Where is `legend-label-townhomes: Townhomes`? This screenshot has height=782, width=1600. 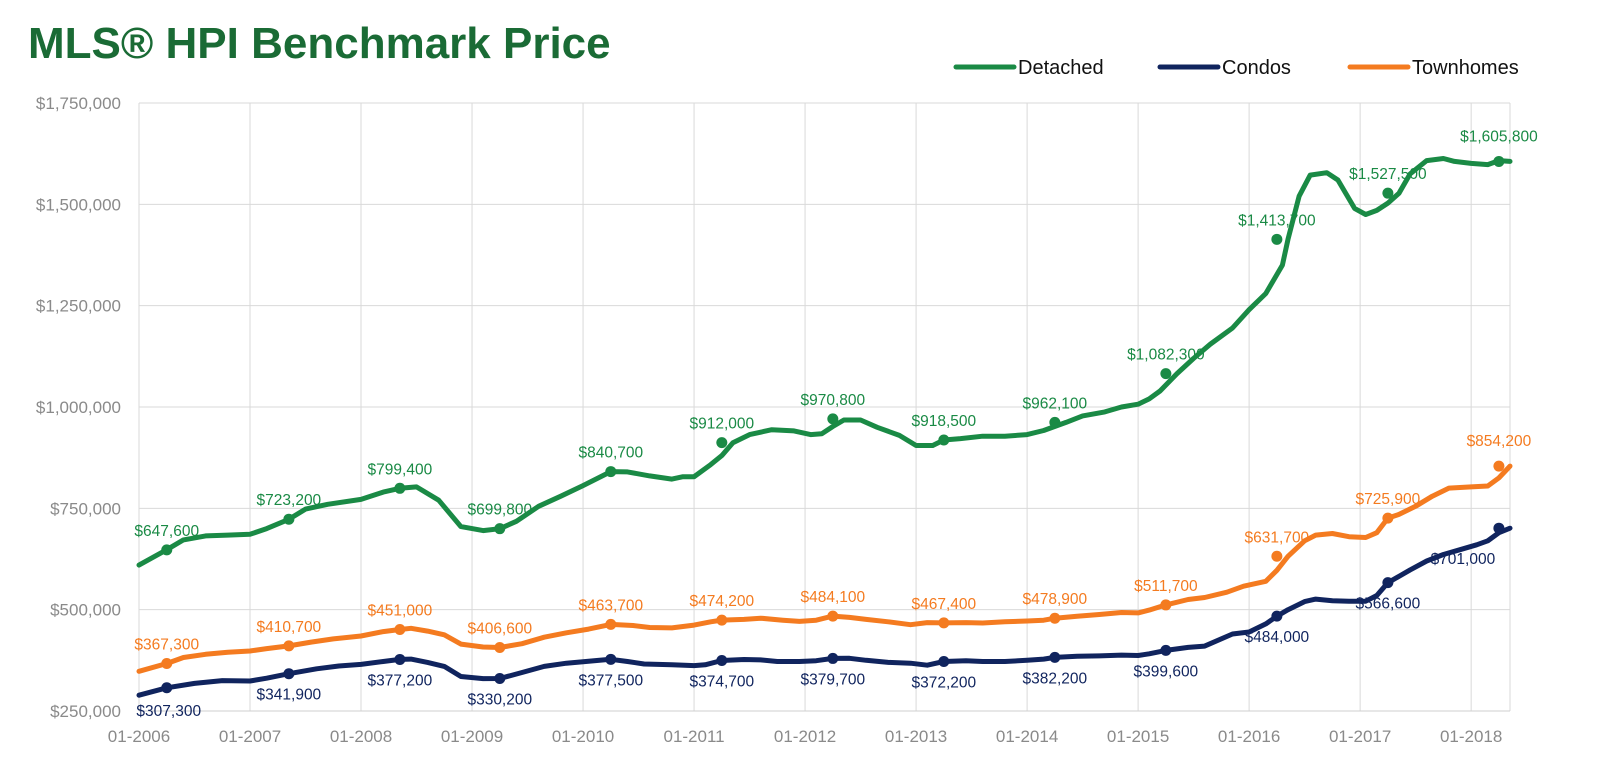
legend-label-townhomes: Townhomes is located at coordinates (1465, 68).